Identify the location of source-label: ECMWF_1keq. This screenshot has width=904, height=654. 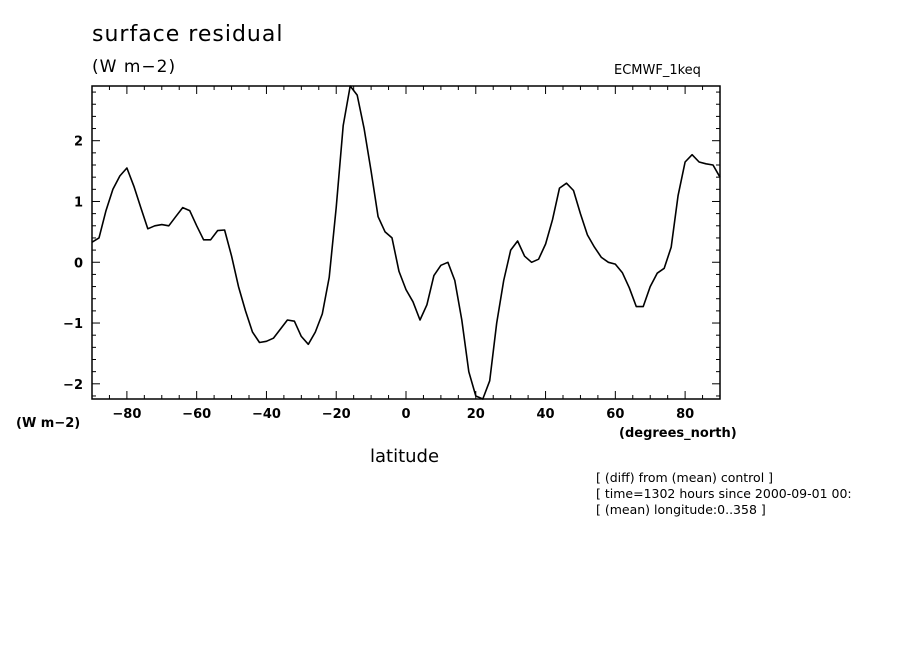
(657, 70).